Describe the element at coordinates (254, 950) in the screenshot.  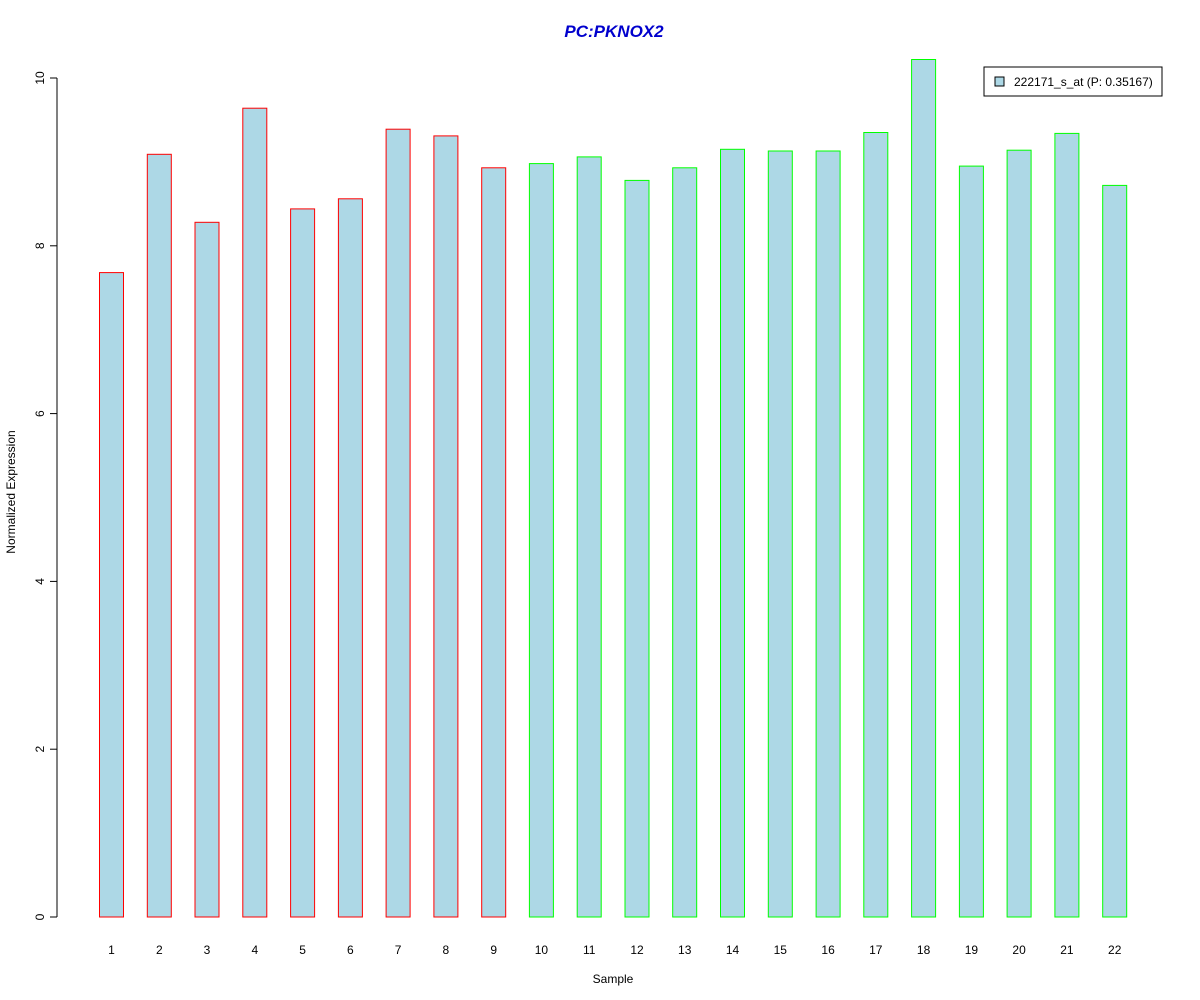
I see `x-tick-label: 4` at that location.